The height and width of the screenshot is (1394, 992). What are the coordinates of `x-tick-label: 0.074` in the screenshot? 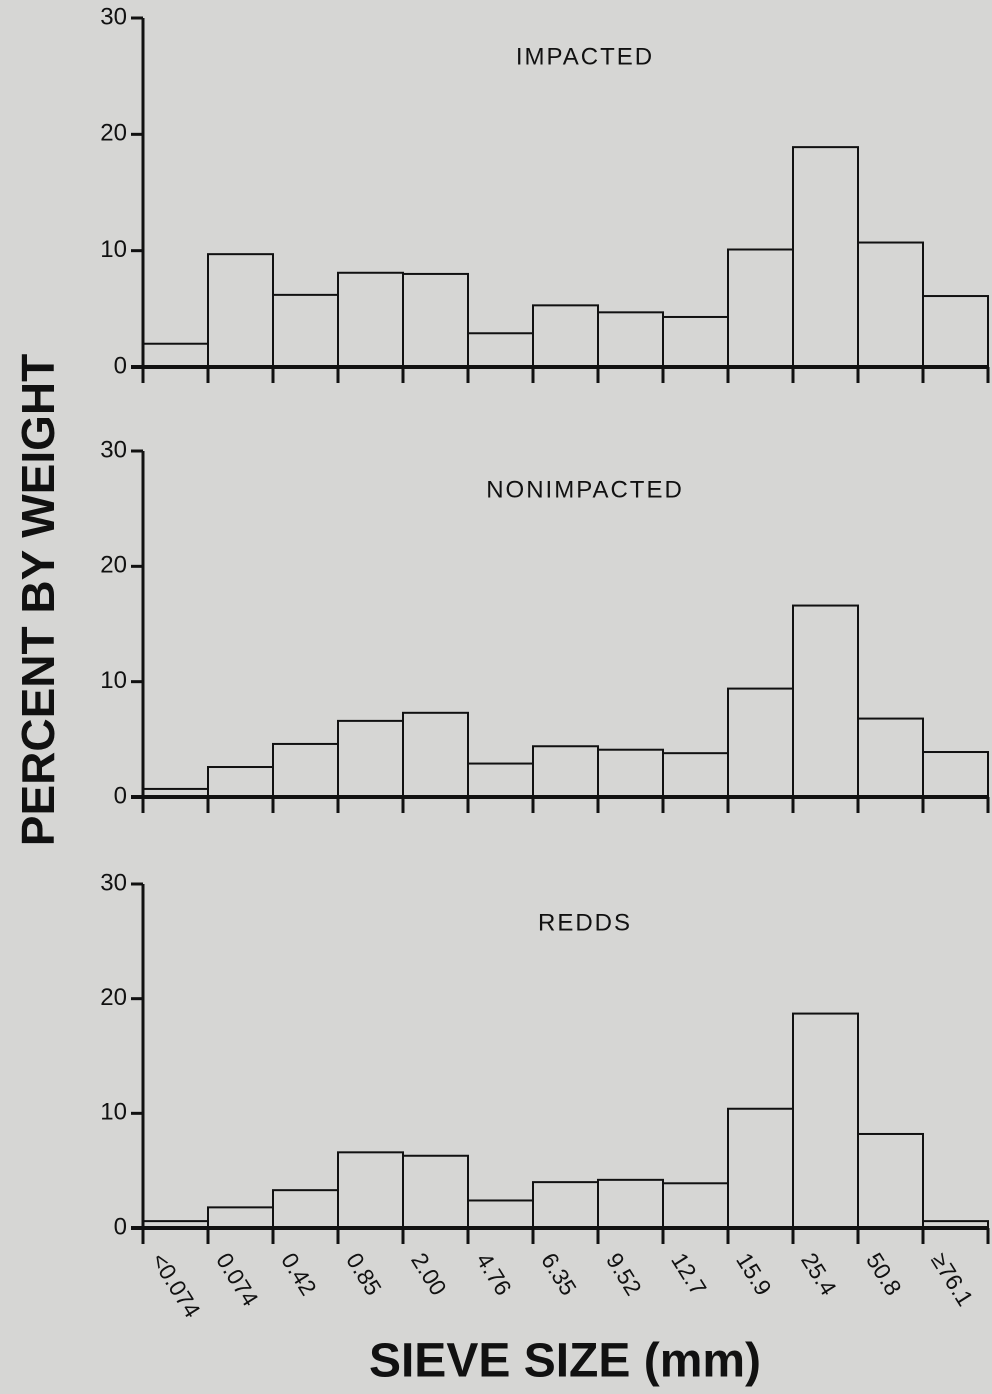 It's located at (237, 1279).